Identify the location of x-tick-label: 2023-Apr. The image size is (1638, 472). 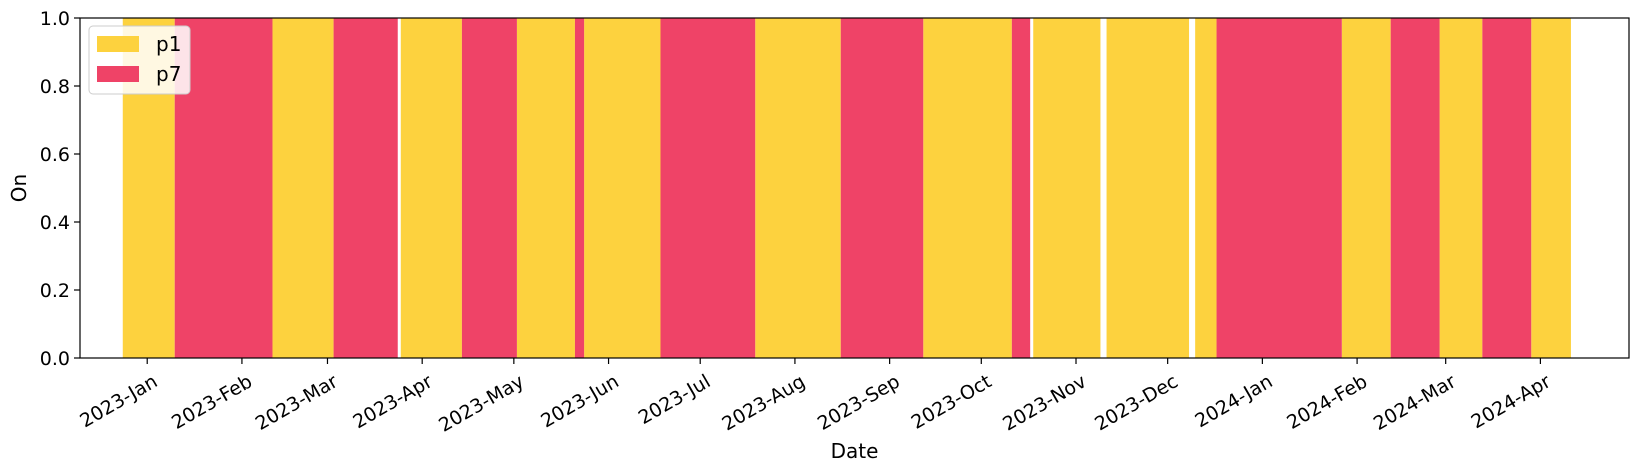
(392, 401).